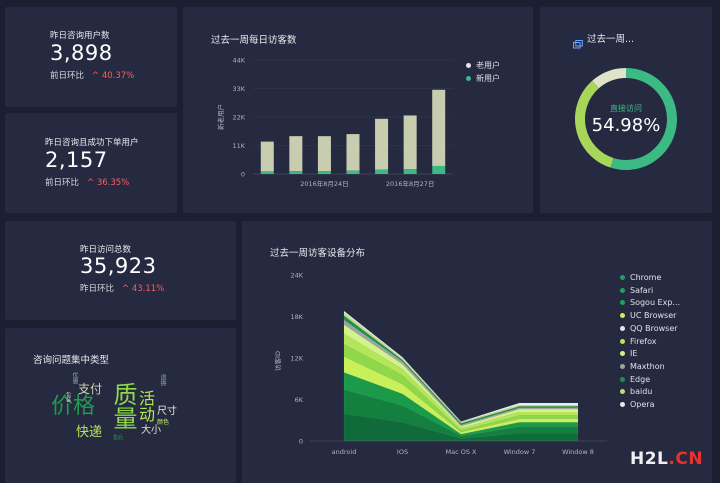 The height and width of the screenshot is (483, 720). What do you see at coordinates (402, 452) in the screenshot?
I see `x-tick-label: IOS` at bounding box center [402, 452].